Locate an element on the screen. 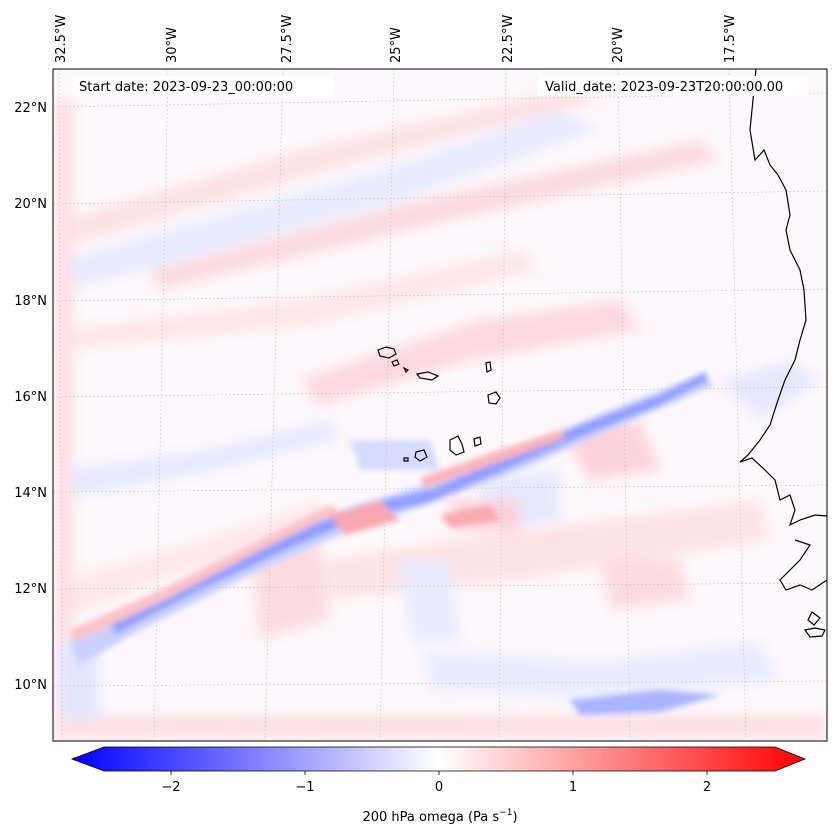 The width and height of the screenshot is (837, 839). lat-label: 20°N is located at coordinates (30, 204).